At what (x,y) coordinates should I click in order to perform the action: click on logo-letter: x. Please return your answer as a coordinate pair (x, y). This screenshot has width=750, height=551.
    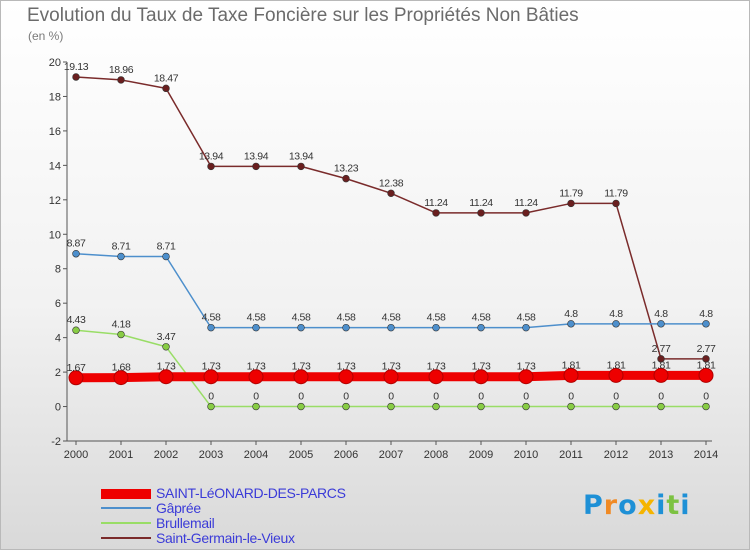
    Looking at the image, I should click on (647, 505).